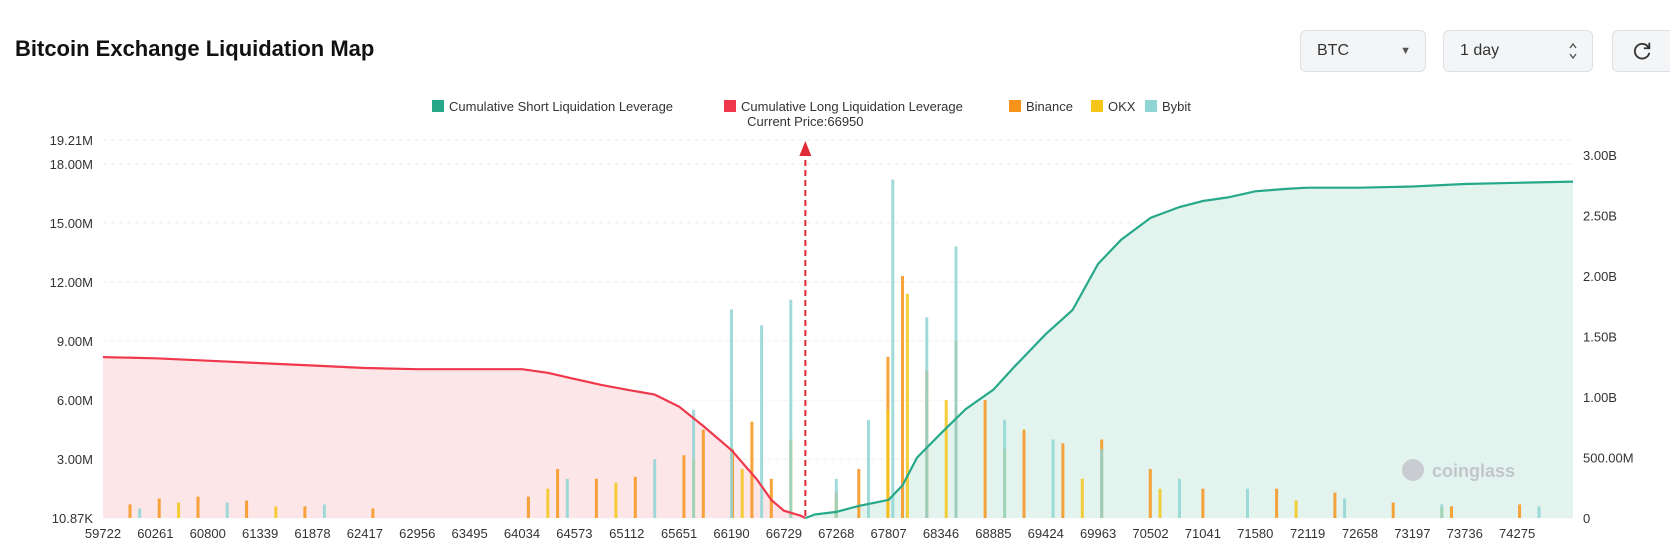 Image resolution: width=1670 pixels, height=545 pixels. Describe the element at coordinates (1176, 106) in the screenshot. I see `legend-label: Bybit` at that location.